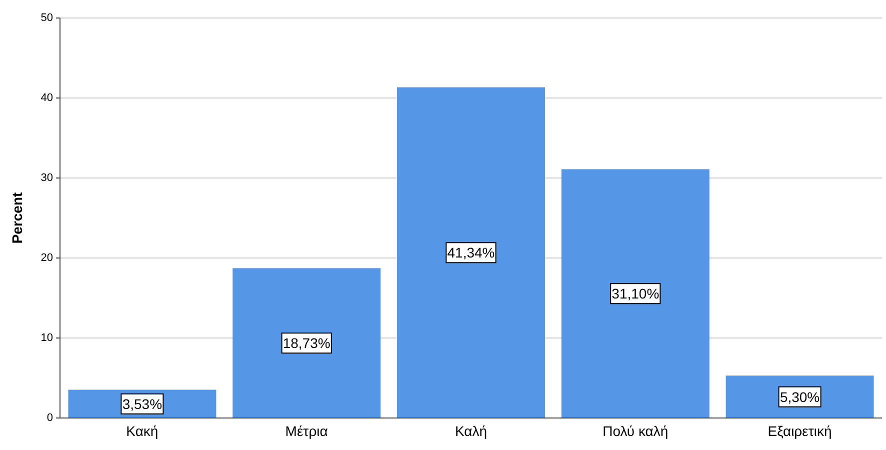 This screenshot has width=886, height=450. I want to click on y-tick-label: 0, so click(49, 418).